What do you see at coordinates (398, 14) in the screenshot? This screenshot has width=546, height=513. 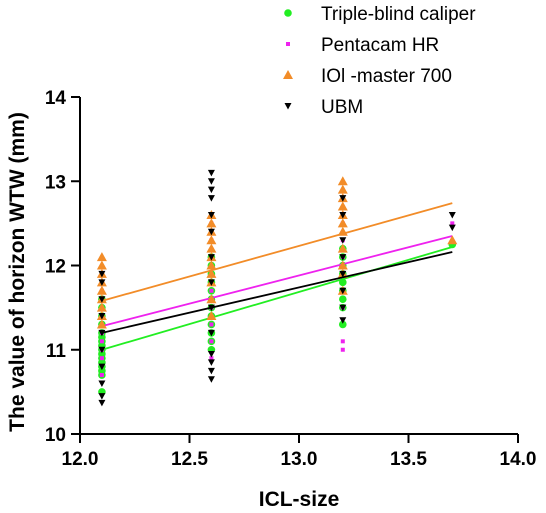 I see `legend-label: Triple-blind caliper` at bounding box center [398, 14].